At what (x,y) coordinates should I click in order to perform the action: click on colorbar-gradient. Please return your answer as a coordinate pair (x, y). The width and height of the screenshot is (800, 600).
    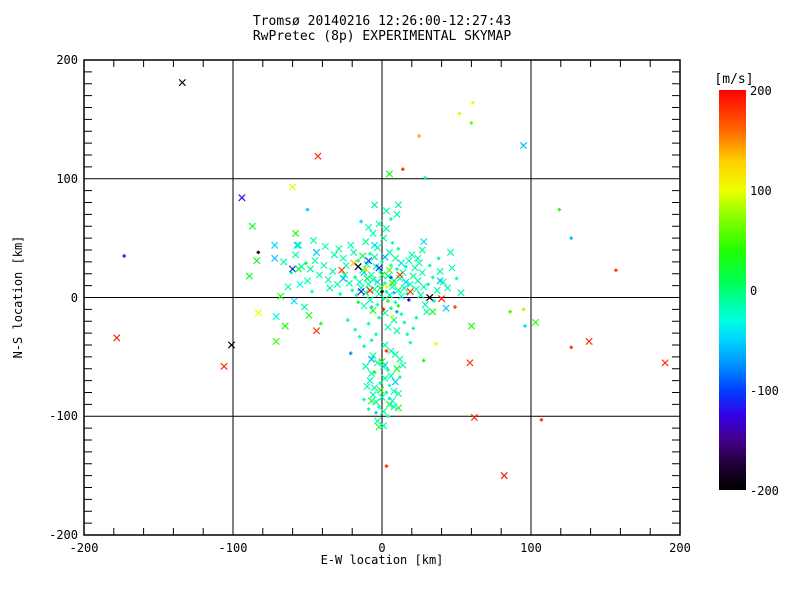
    Looking at the image, I should click on (732, 290).